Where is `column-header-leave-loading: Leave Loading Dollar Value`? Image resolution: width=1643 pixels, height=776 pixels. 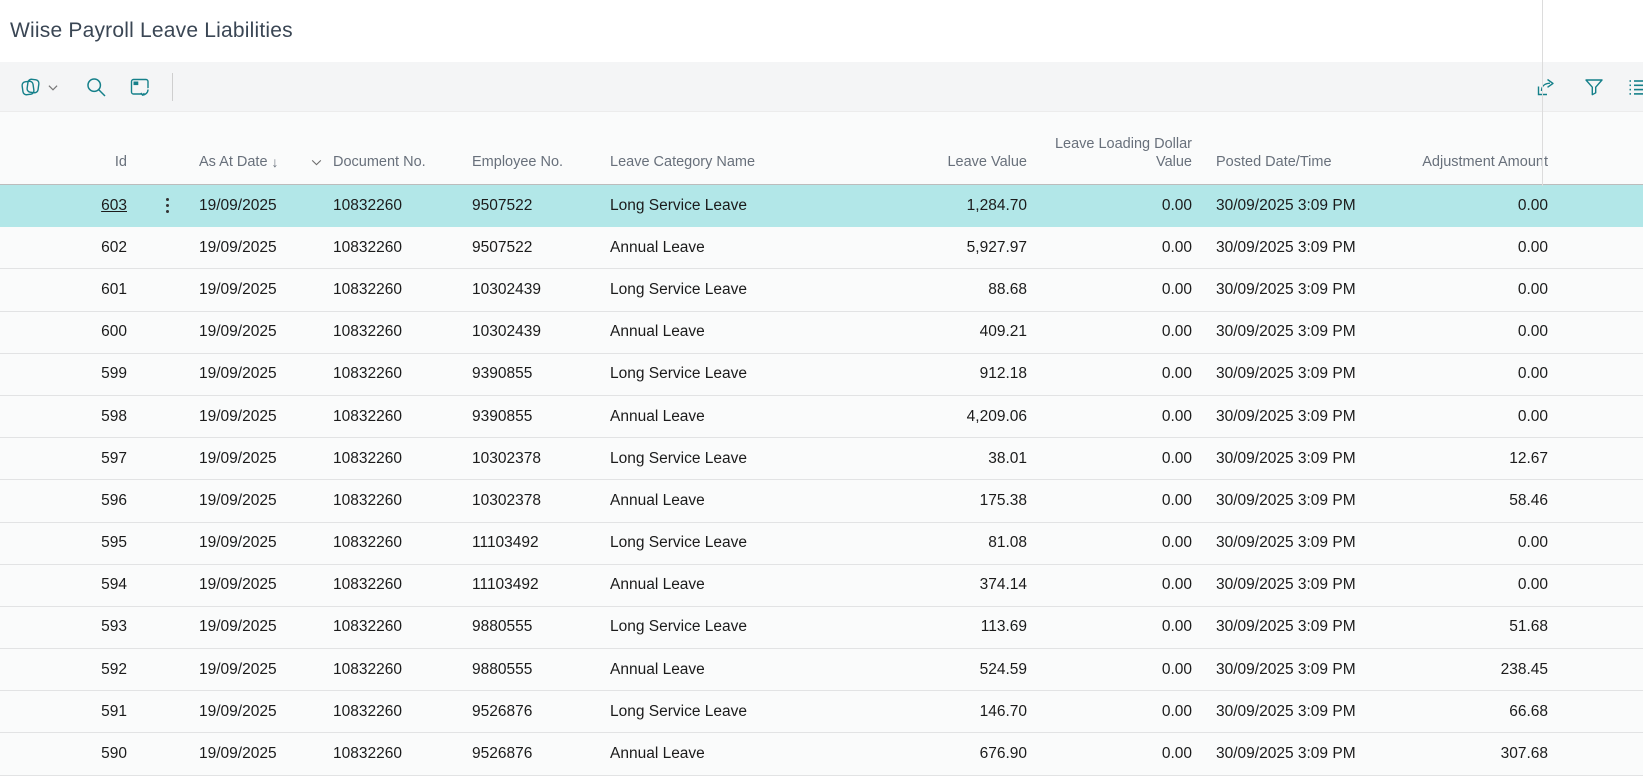
column-header-leave-loading: Leave Loading Dollar Value is located at coordinates (1123, 152).